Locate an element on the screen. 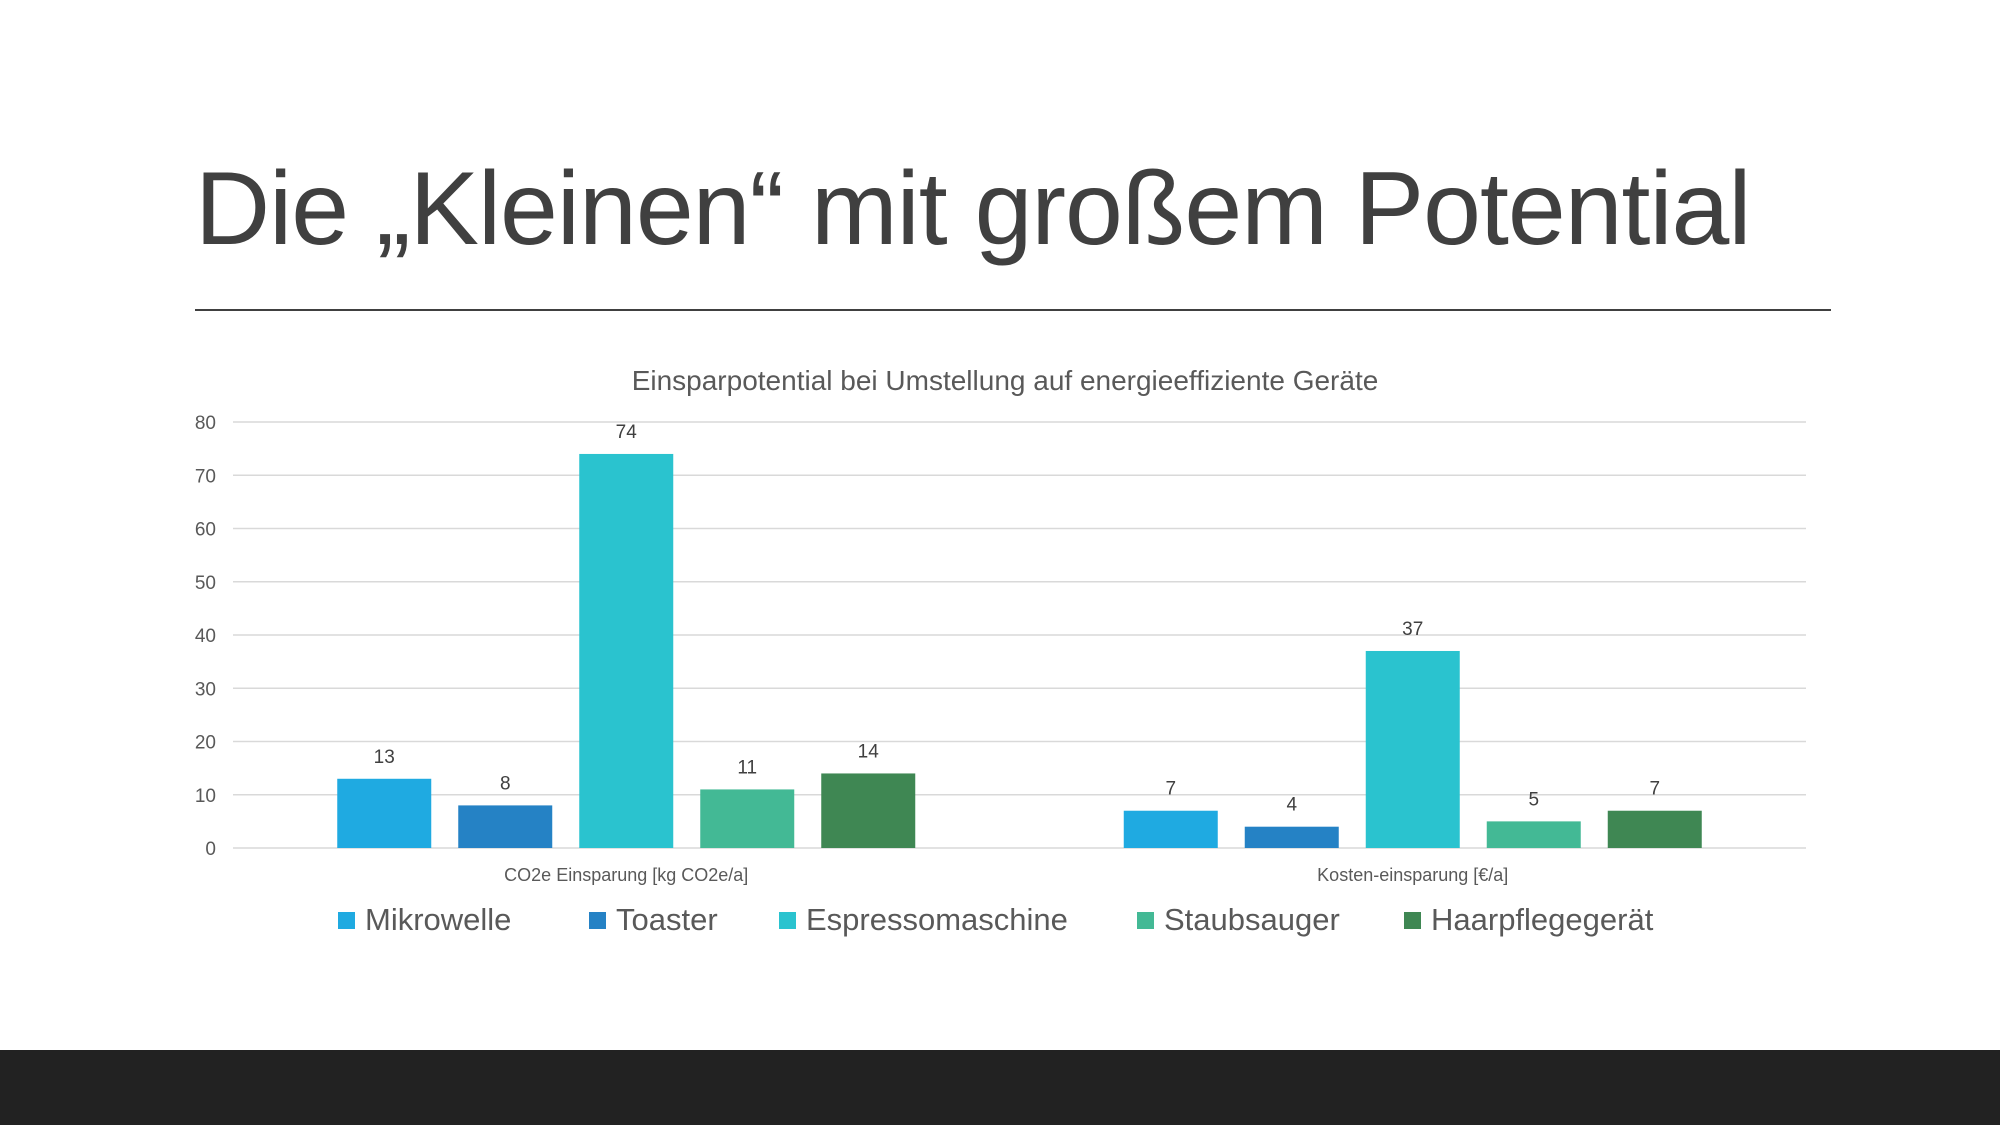 The width and height of the screenshot is (2000, 1125). slide-title: Die „Kleinen“ mit großem Potential is located at coordinates (973, 209).